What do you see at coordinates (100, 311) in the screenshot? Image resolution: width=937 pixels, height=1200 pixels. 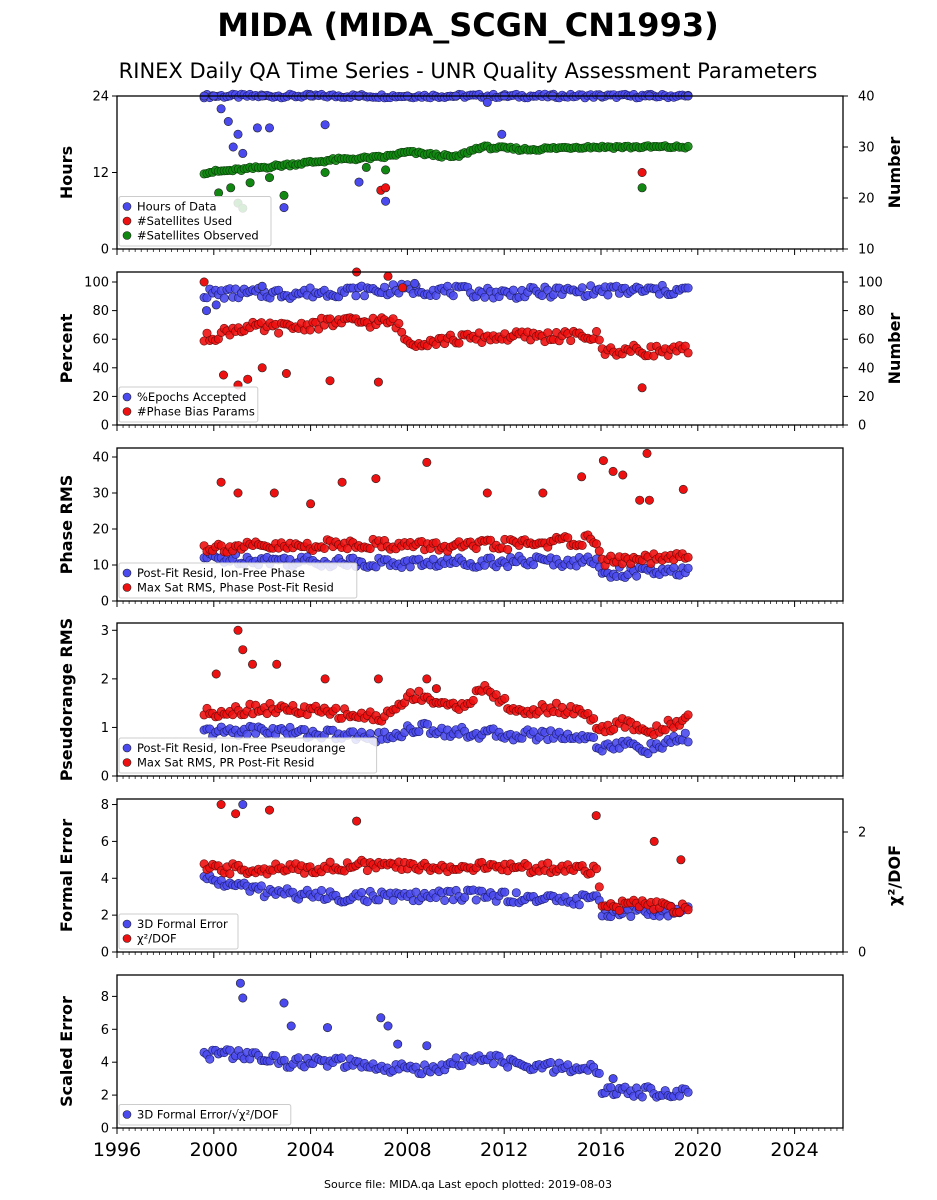 I see `y-tick-label: 80` at bounding box center [100, 311].